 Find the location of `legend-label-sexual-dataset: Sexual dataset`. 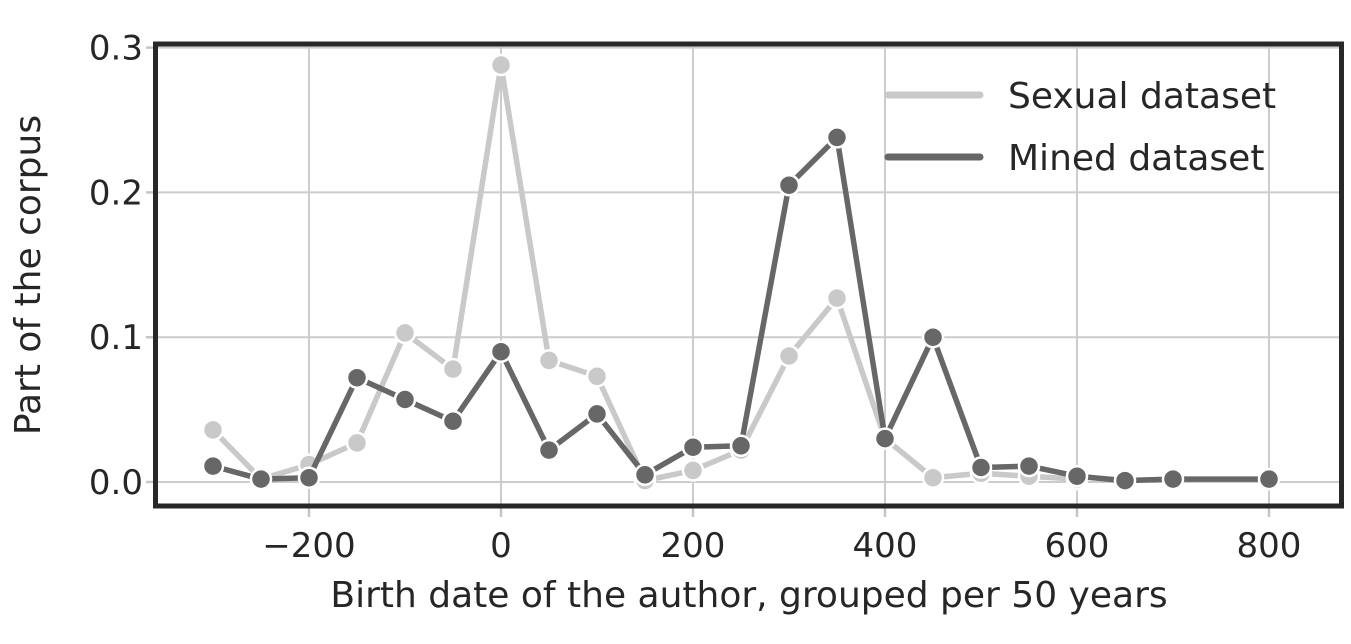

legend-label-sexual-dataset: Sexual dataset is located at coordinates (1142, 96).